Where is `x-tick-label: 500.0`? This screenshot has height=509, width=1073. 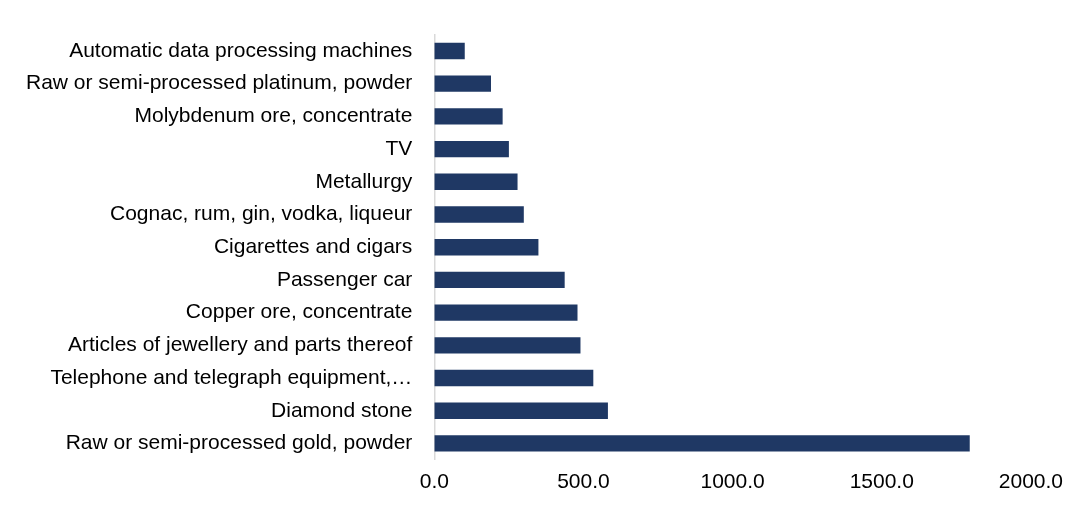 x-tick-label: 500.0 is located at coordinates (583, 481).